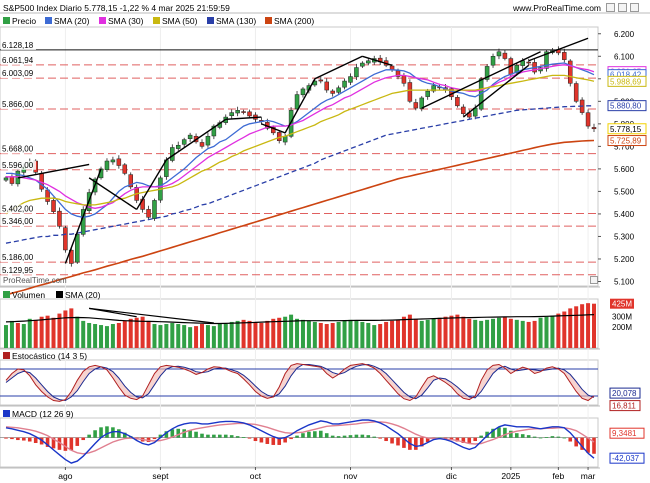 The height and width of the screenshot is (483, 650). I want to click on x-tick-label: mar, so click(588, 476).